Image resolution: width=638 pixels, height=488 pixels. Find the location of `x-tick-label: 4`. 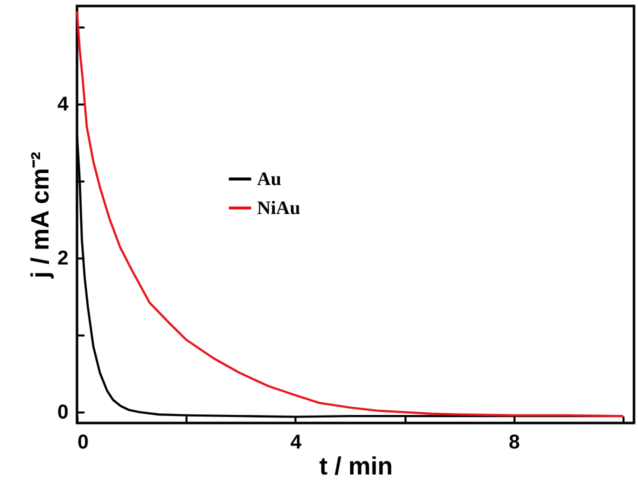

x-tick-label: 4 is located at coordinates (296, 443).